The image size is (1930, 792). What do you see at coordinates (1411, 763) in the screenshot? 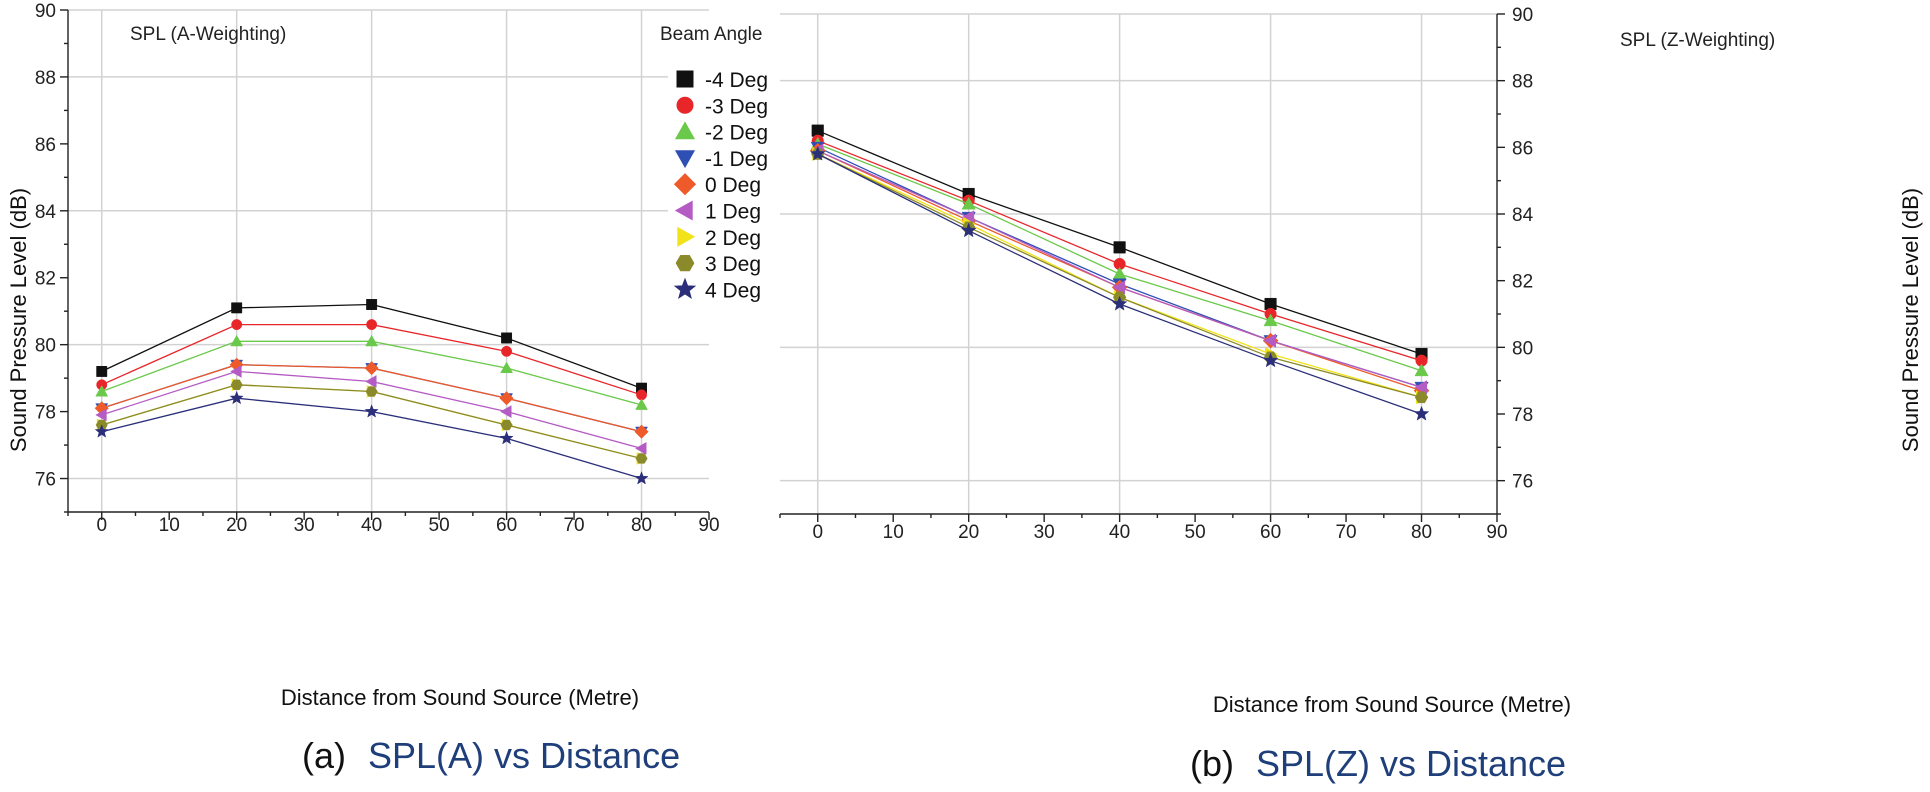
I see `caption-b: SPL(Z) vs Distance` at bounding box center [1411, 763].